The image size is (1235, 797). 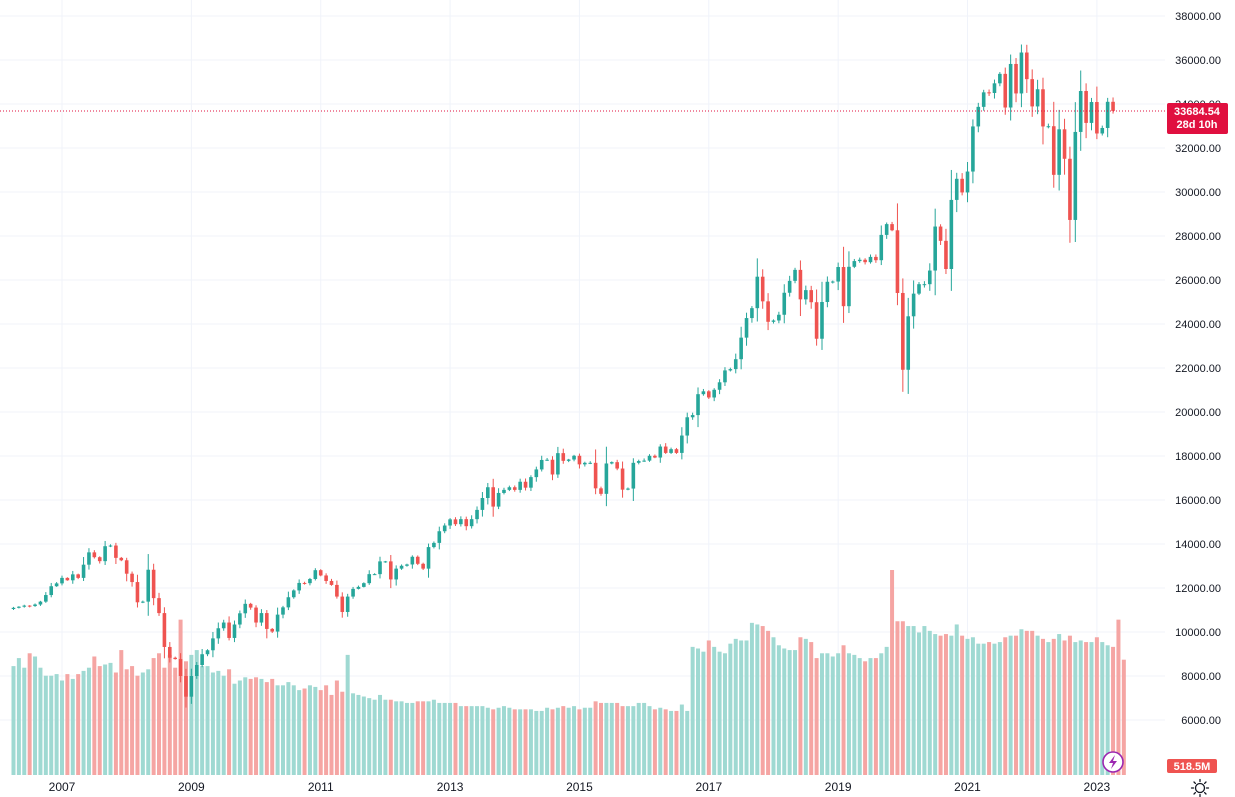 What do you see at coordinates (1197, 118) in the screenshot?
I see `last-price-badge: 33684.54 28d 10h` at bounding box center [1197, 118].